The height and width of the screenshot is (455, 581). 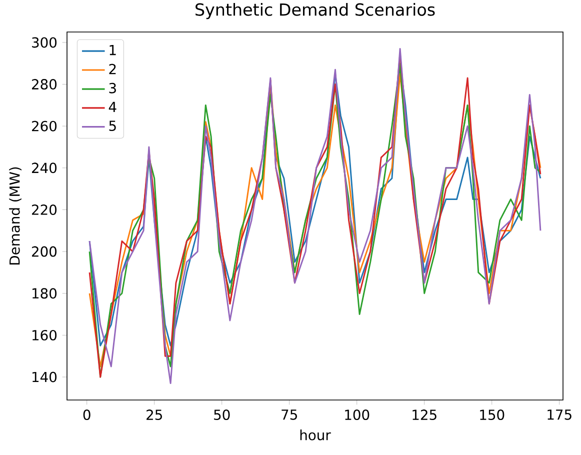 What do you see at coordinates (44, 251) in the screenshot?
I see `y-tick-label: 200` at bounding box center [44, 251].